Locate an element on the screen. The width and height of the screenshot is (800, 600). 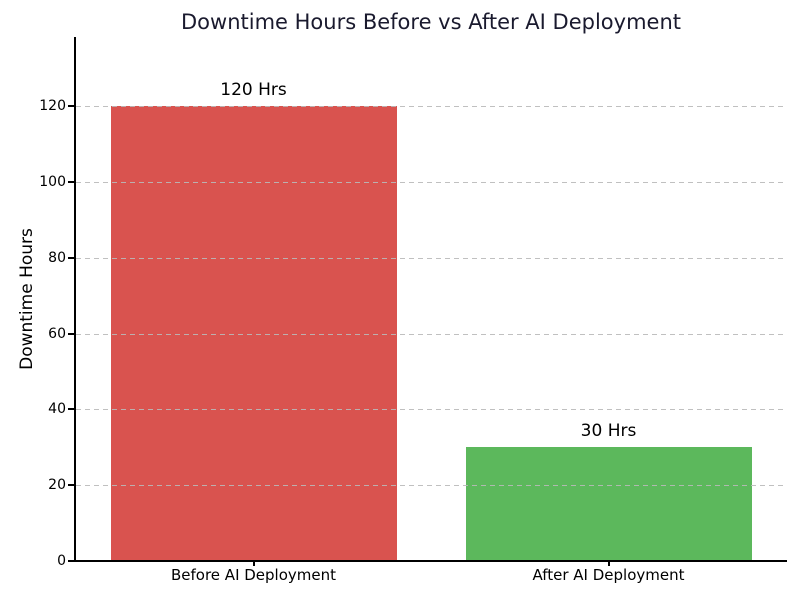
bar-value-label: 120 Hrs is located at coordinates (253, 90).